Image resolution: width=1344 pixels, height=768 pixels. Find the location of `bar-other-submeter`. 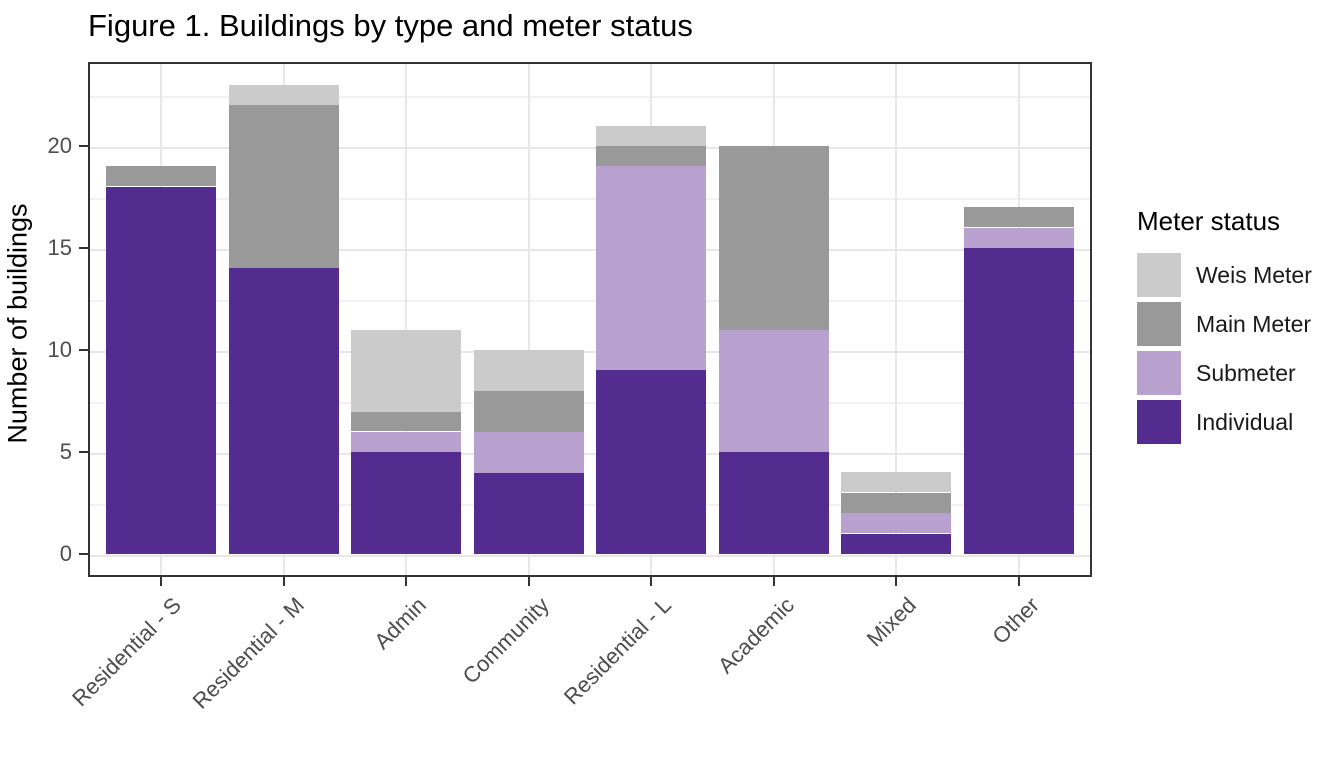

bar-other-submeter is located at coordinates (1019, 238).